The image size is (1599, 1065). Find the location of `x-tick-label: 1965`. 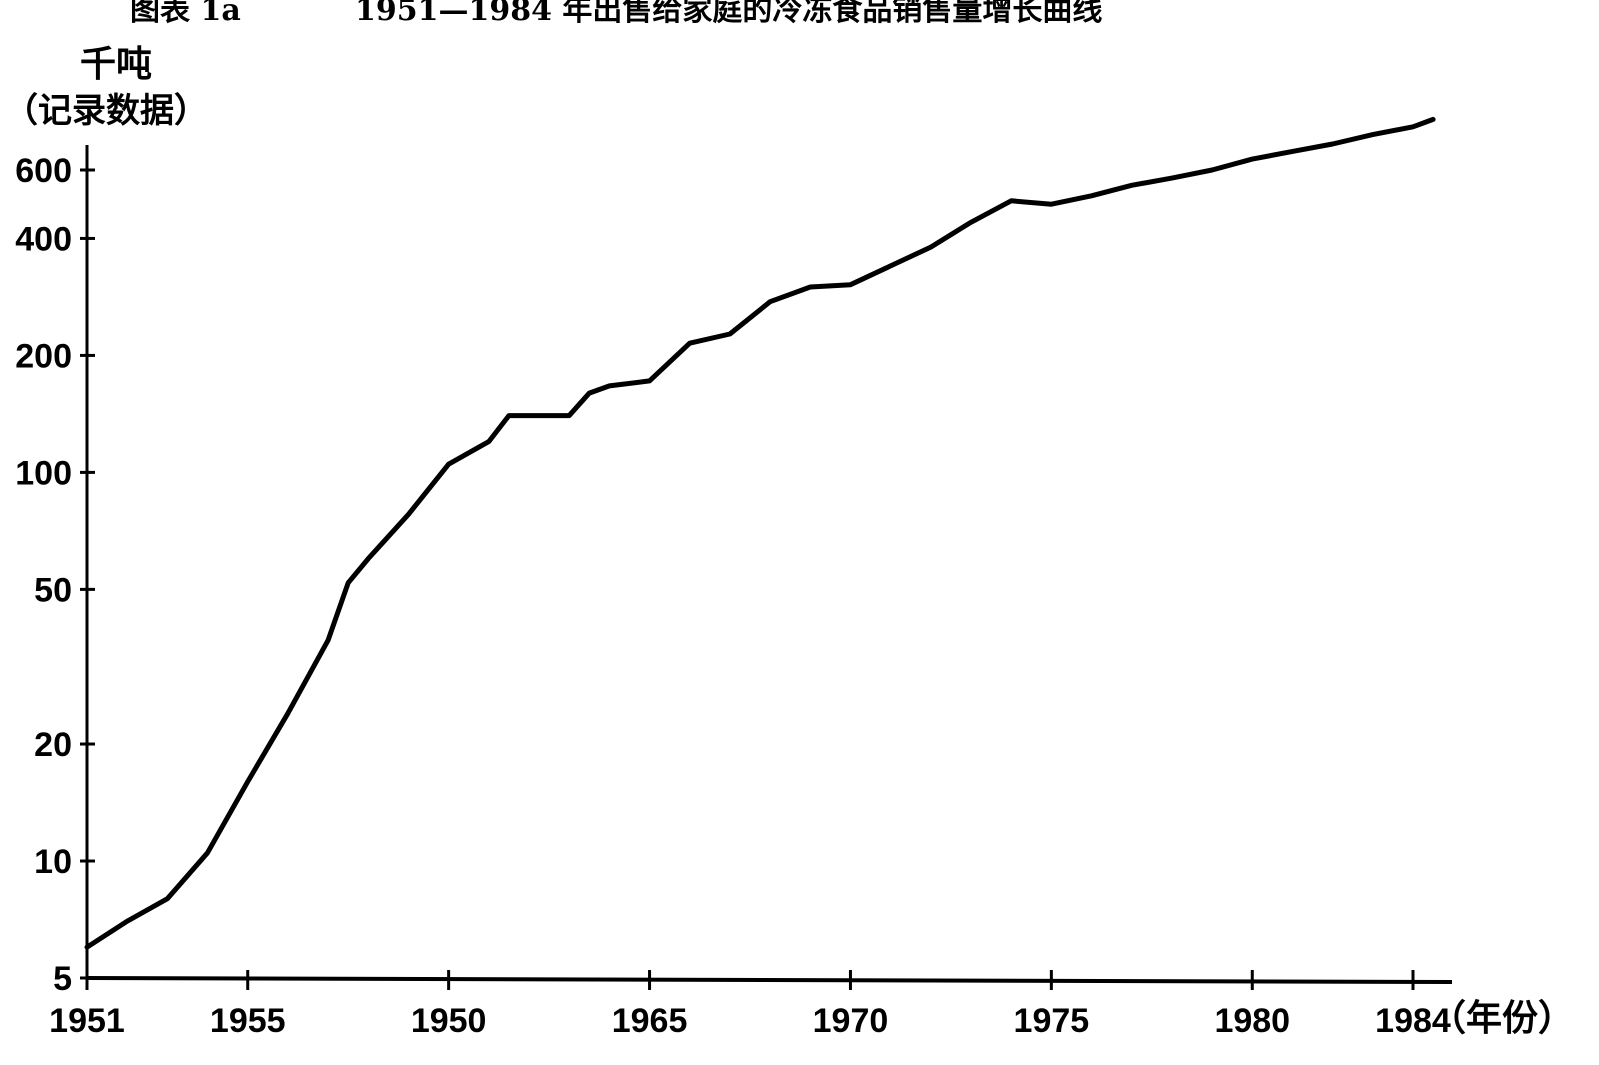

x-tick-label: 1965 is located at coordinates (650, 1021).